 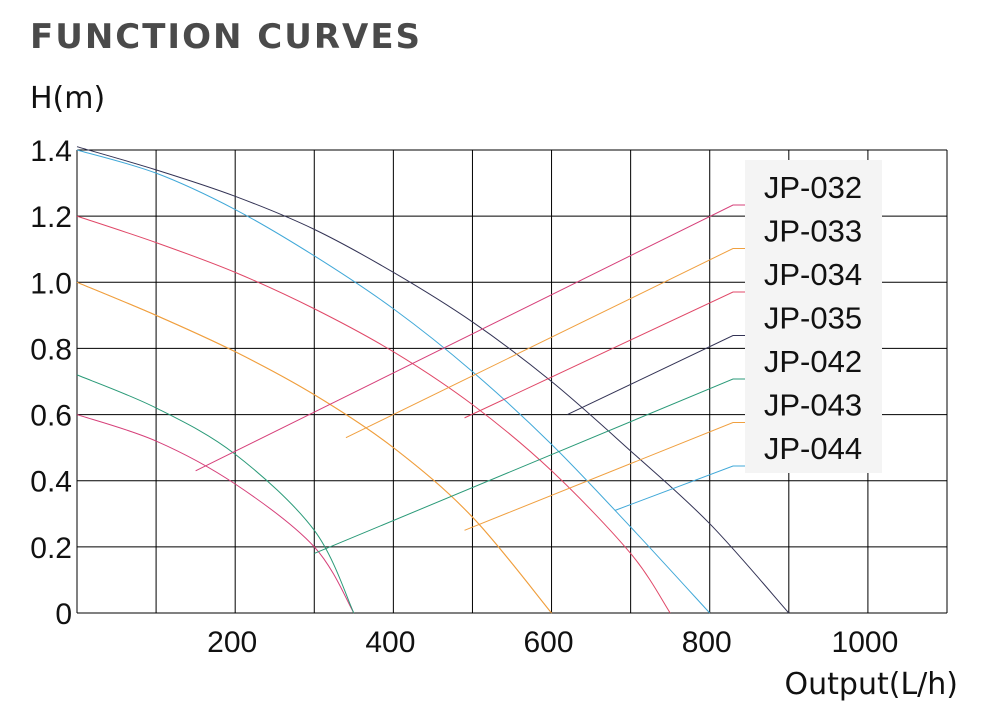 I want to click on y-tick-label: 0, so click(x=63, y=614).